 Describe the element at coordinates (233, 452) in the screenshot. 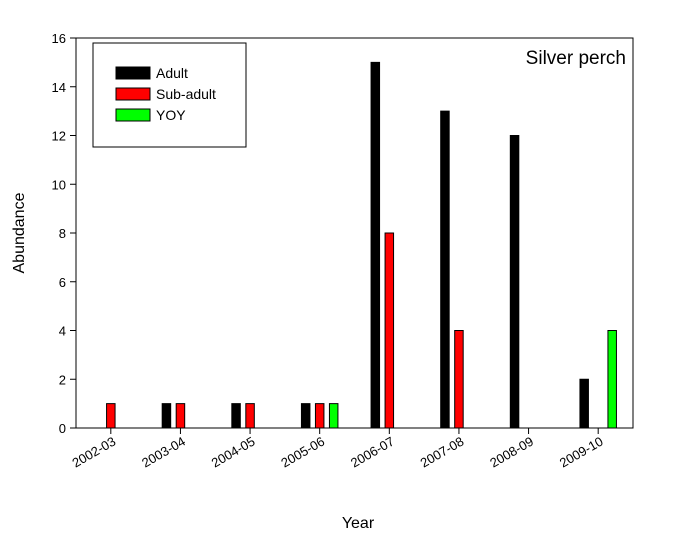

I see `x-tick-label: 2004-05` at that location.